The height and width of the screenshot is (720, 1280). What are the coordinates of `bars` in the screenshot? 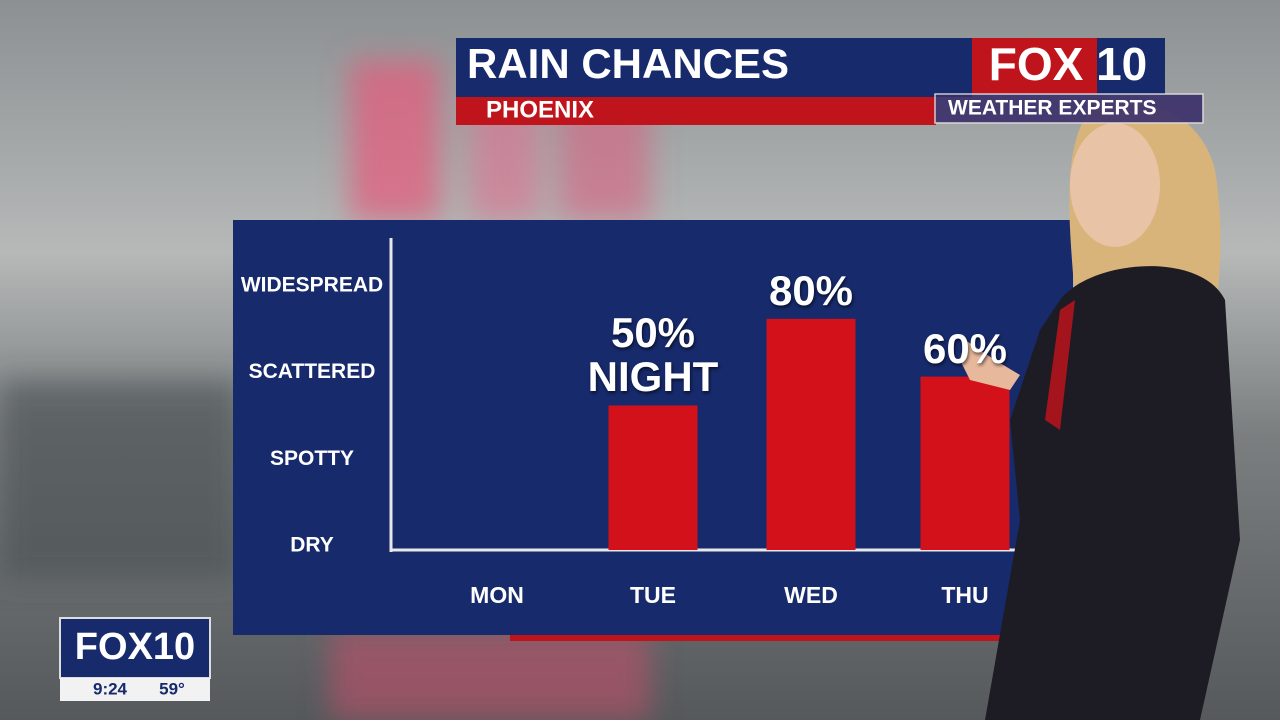 It's located at (809, 434).